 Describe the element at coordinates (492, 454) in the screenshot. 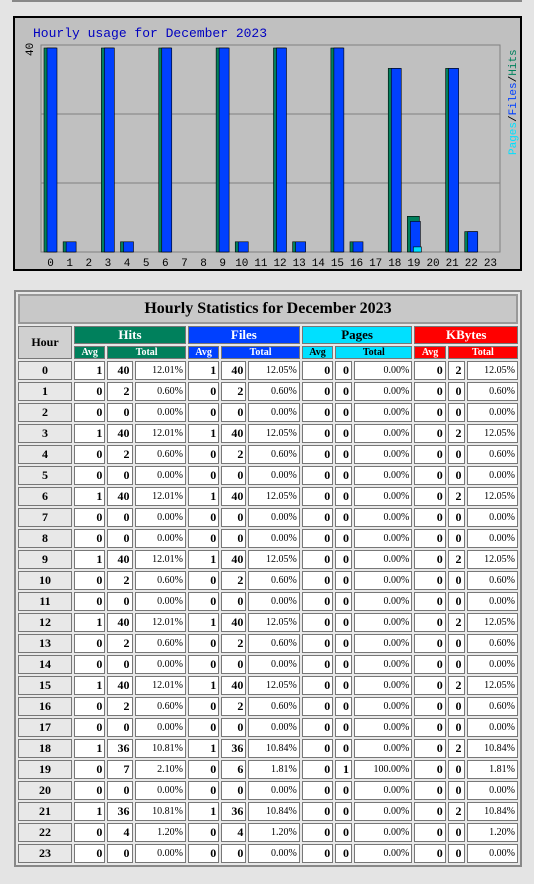

I see `kbytes-percent-cell: 0.60%` at that location.